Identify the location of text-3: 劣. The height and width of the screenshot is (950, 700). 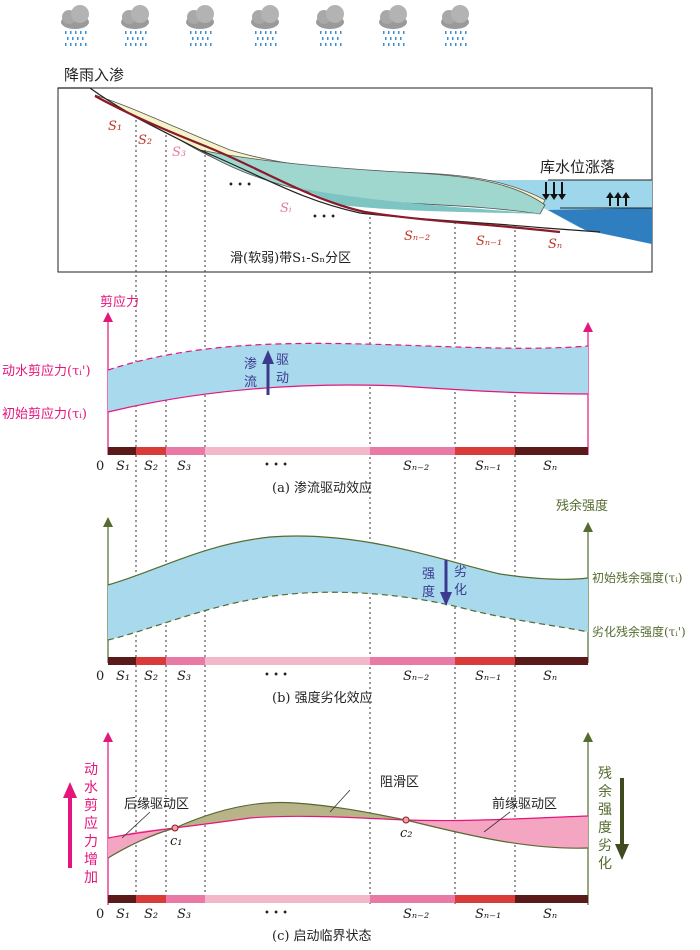
(460, 572).